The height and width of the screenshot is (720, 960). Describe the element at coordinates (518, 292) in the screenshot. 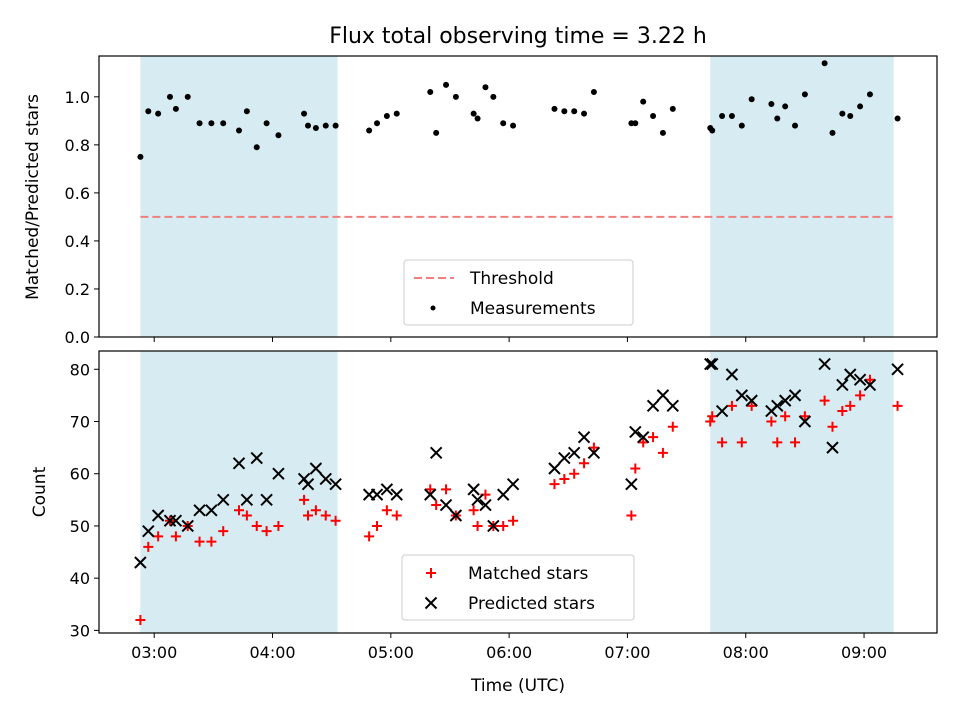

I see `legend: Threshold Measurements` at that location.